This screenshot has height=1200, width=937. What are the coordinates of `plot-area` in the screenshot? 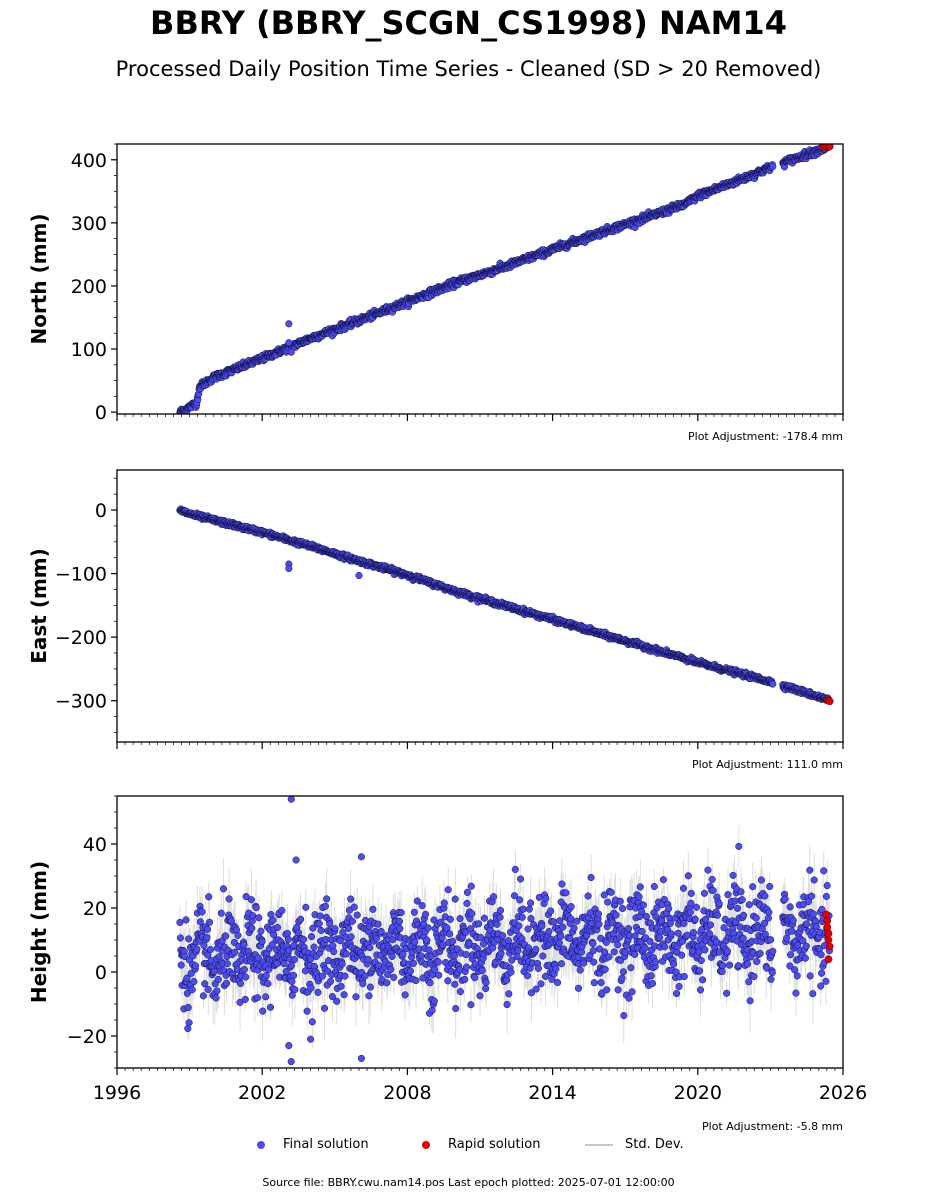 It's located at (505, 605).